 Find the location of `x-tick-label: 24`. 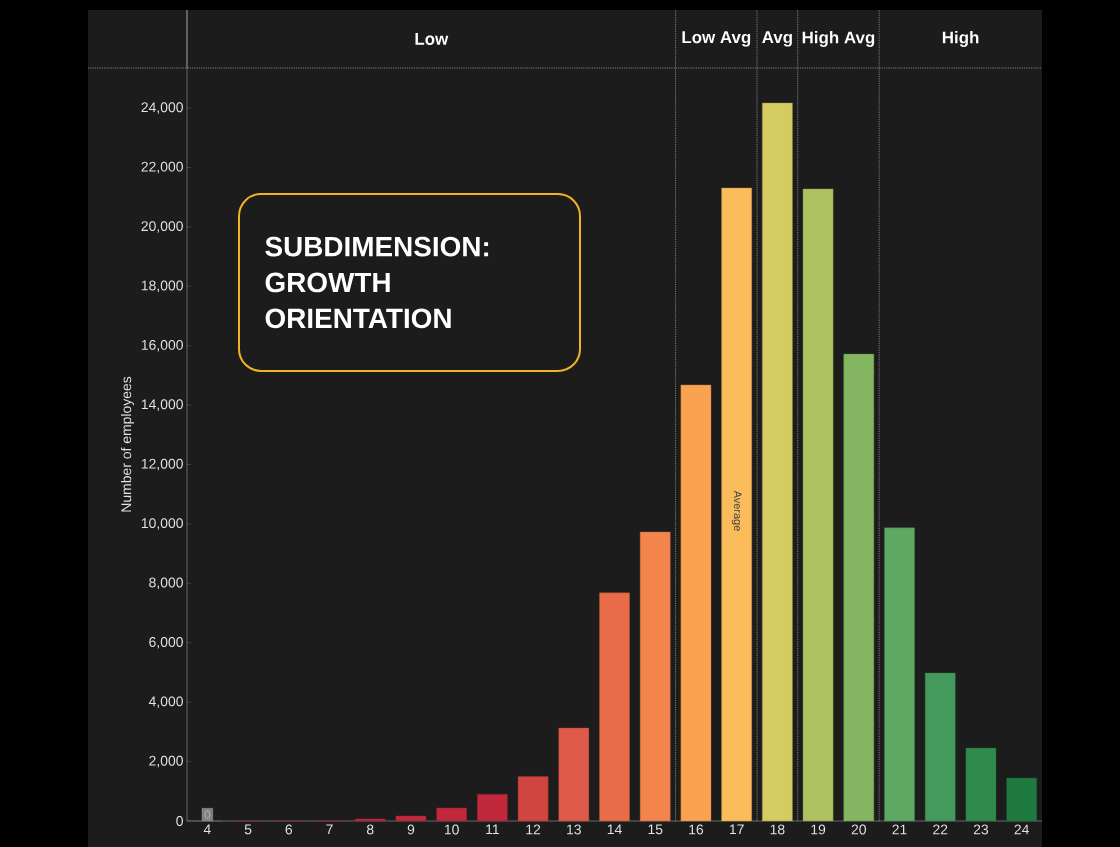

x-tick-label: 24 is located at coordinates (1021, 829).